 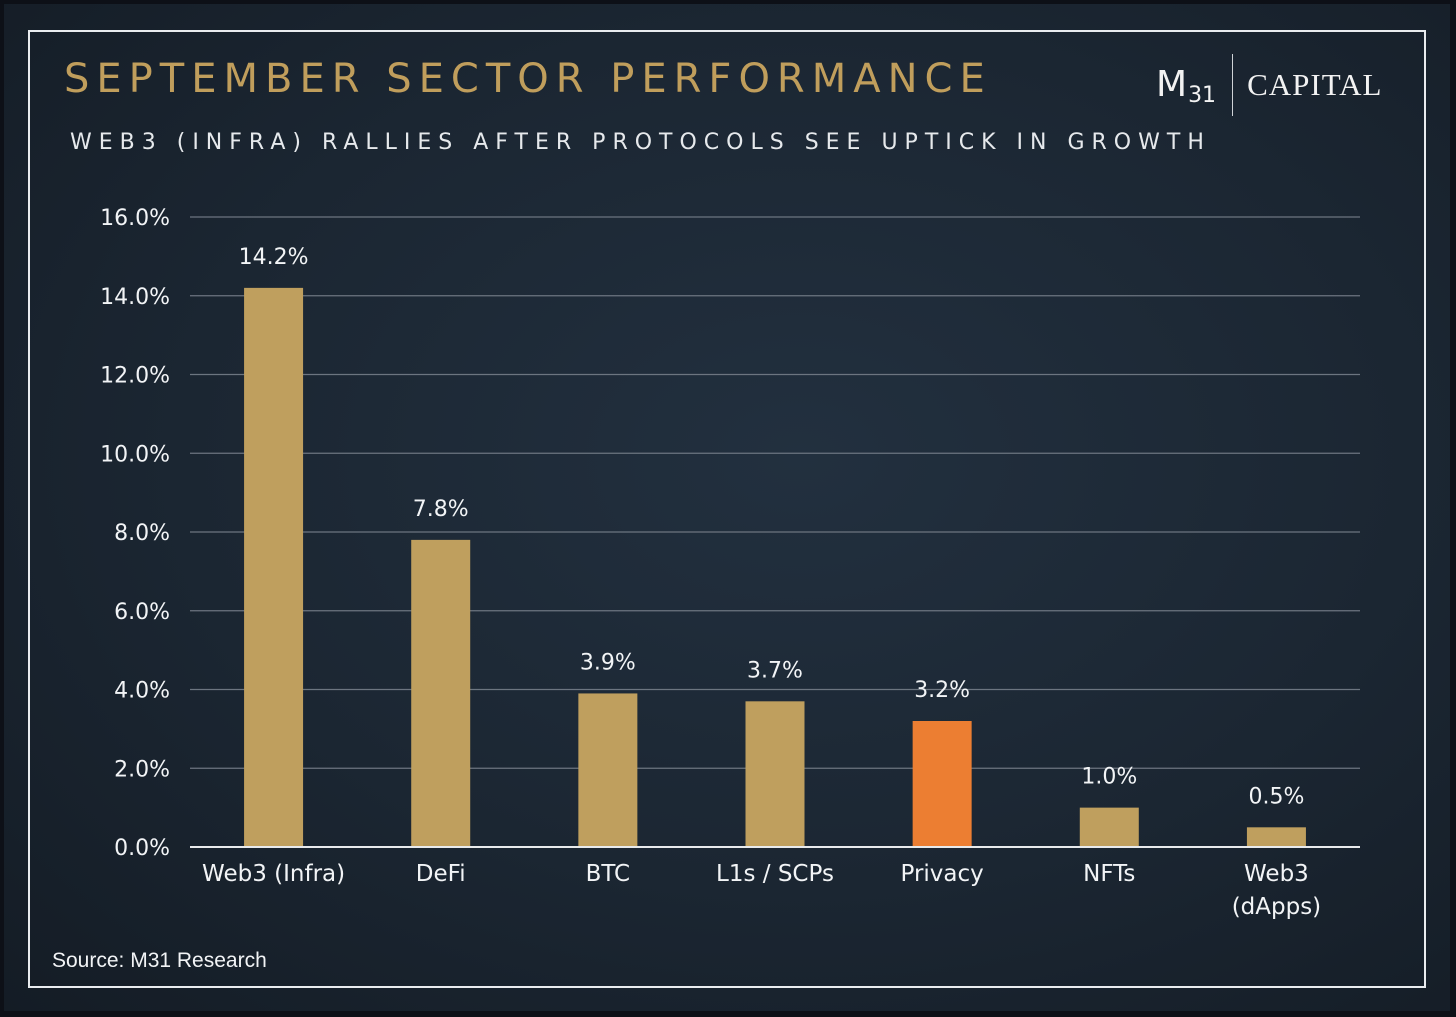 I want to click on m31-capital-logo: M 31 CAPITAL, so click(x=1269, y=85).